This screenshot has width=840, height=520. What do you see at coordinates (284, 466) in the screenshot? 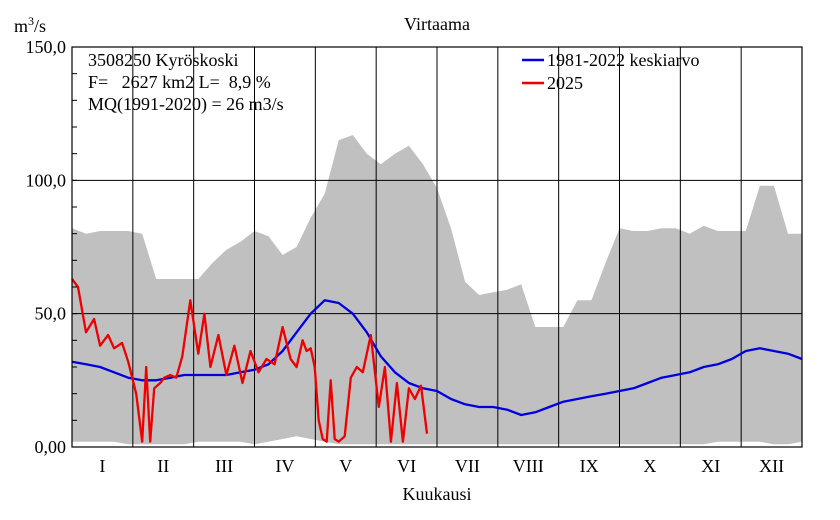
I see `month-label: IV` at bounding box center [284, 466].